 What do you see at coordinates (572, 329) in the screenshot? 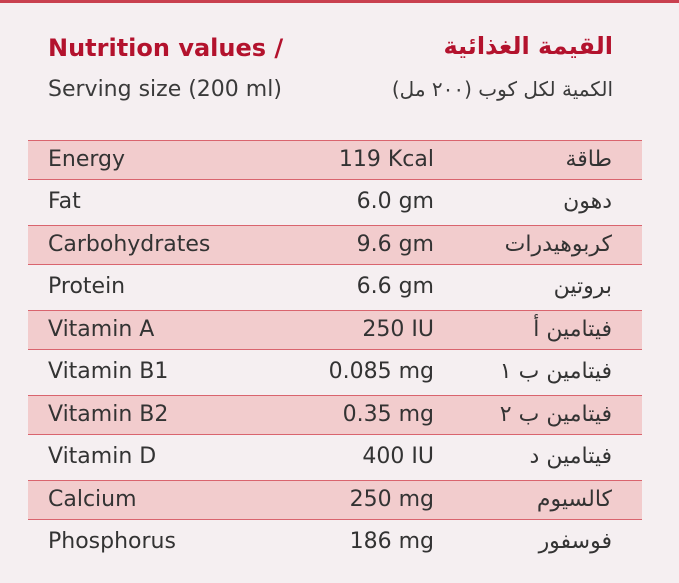
I see `nutrient-ar: فيتامين أ` at bounding box center [572, 329].